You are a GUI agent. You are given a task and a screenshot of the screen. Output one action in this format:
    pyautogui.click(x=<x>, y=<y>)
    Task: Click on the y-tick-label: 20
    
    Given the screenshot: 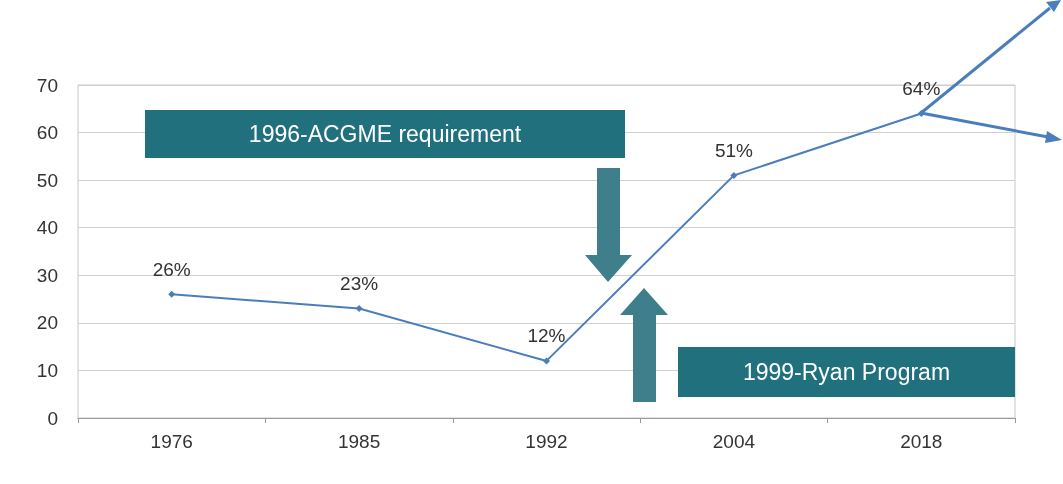 What is the action you would take?
    pyautogui.click(x=47, y=323)
    